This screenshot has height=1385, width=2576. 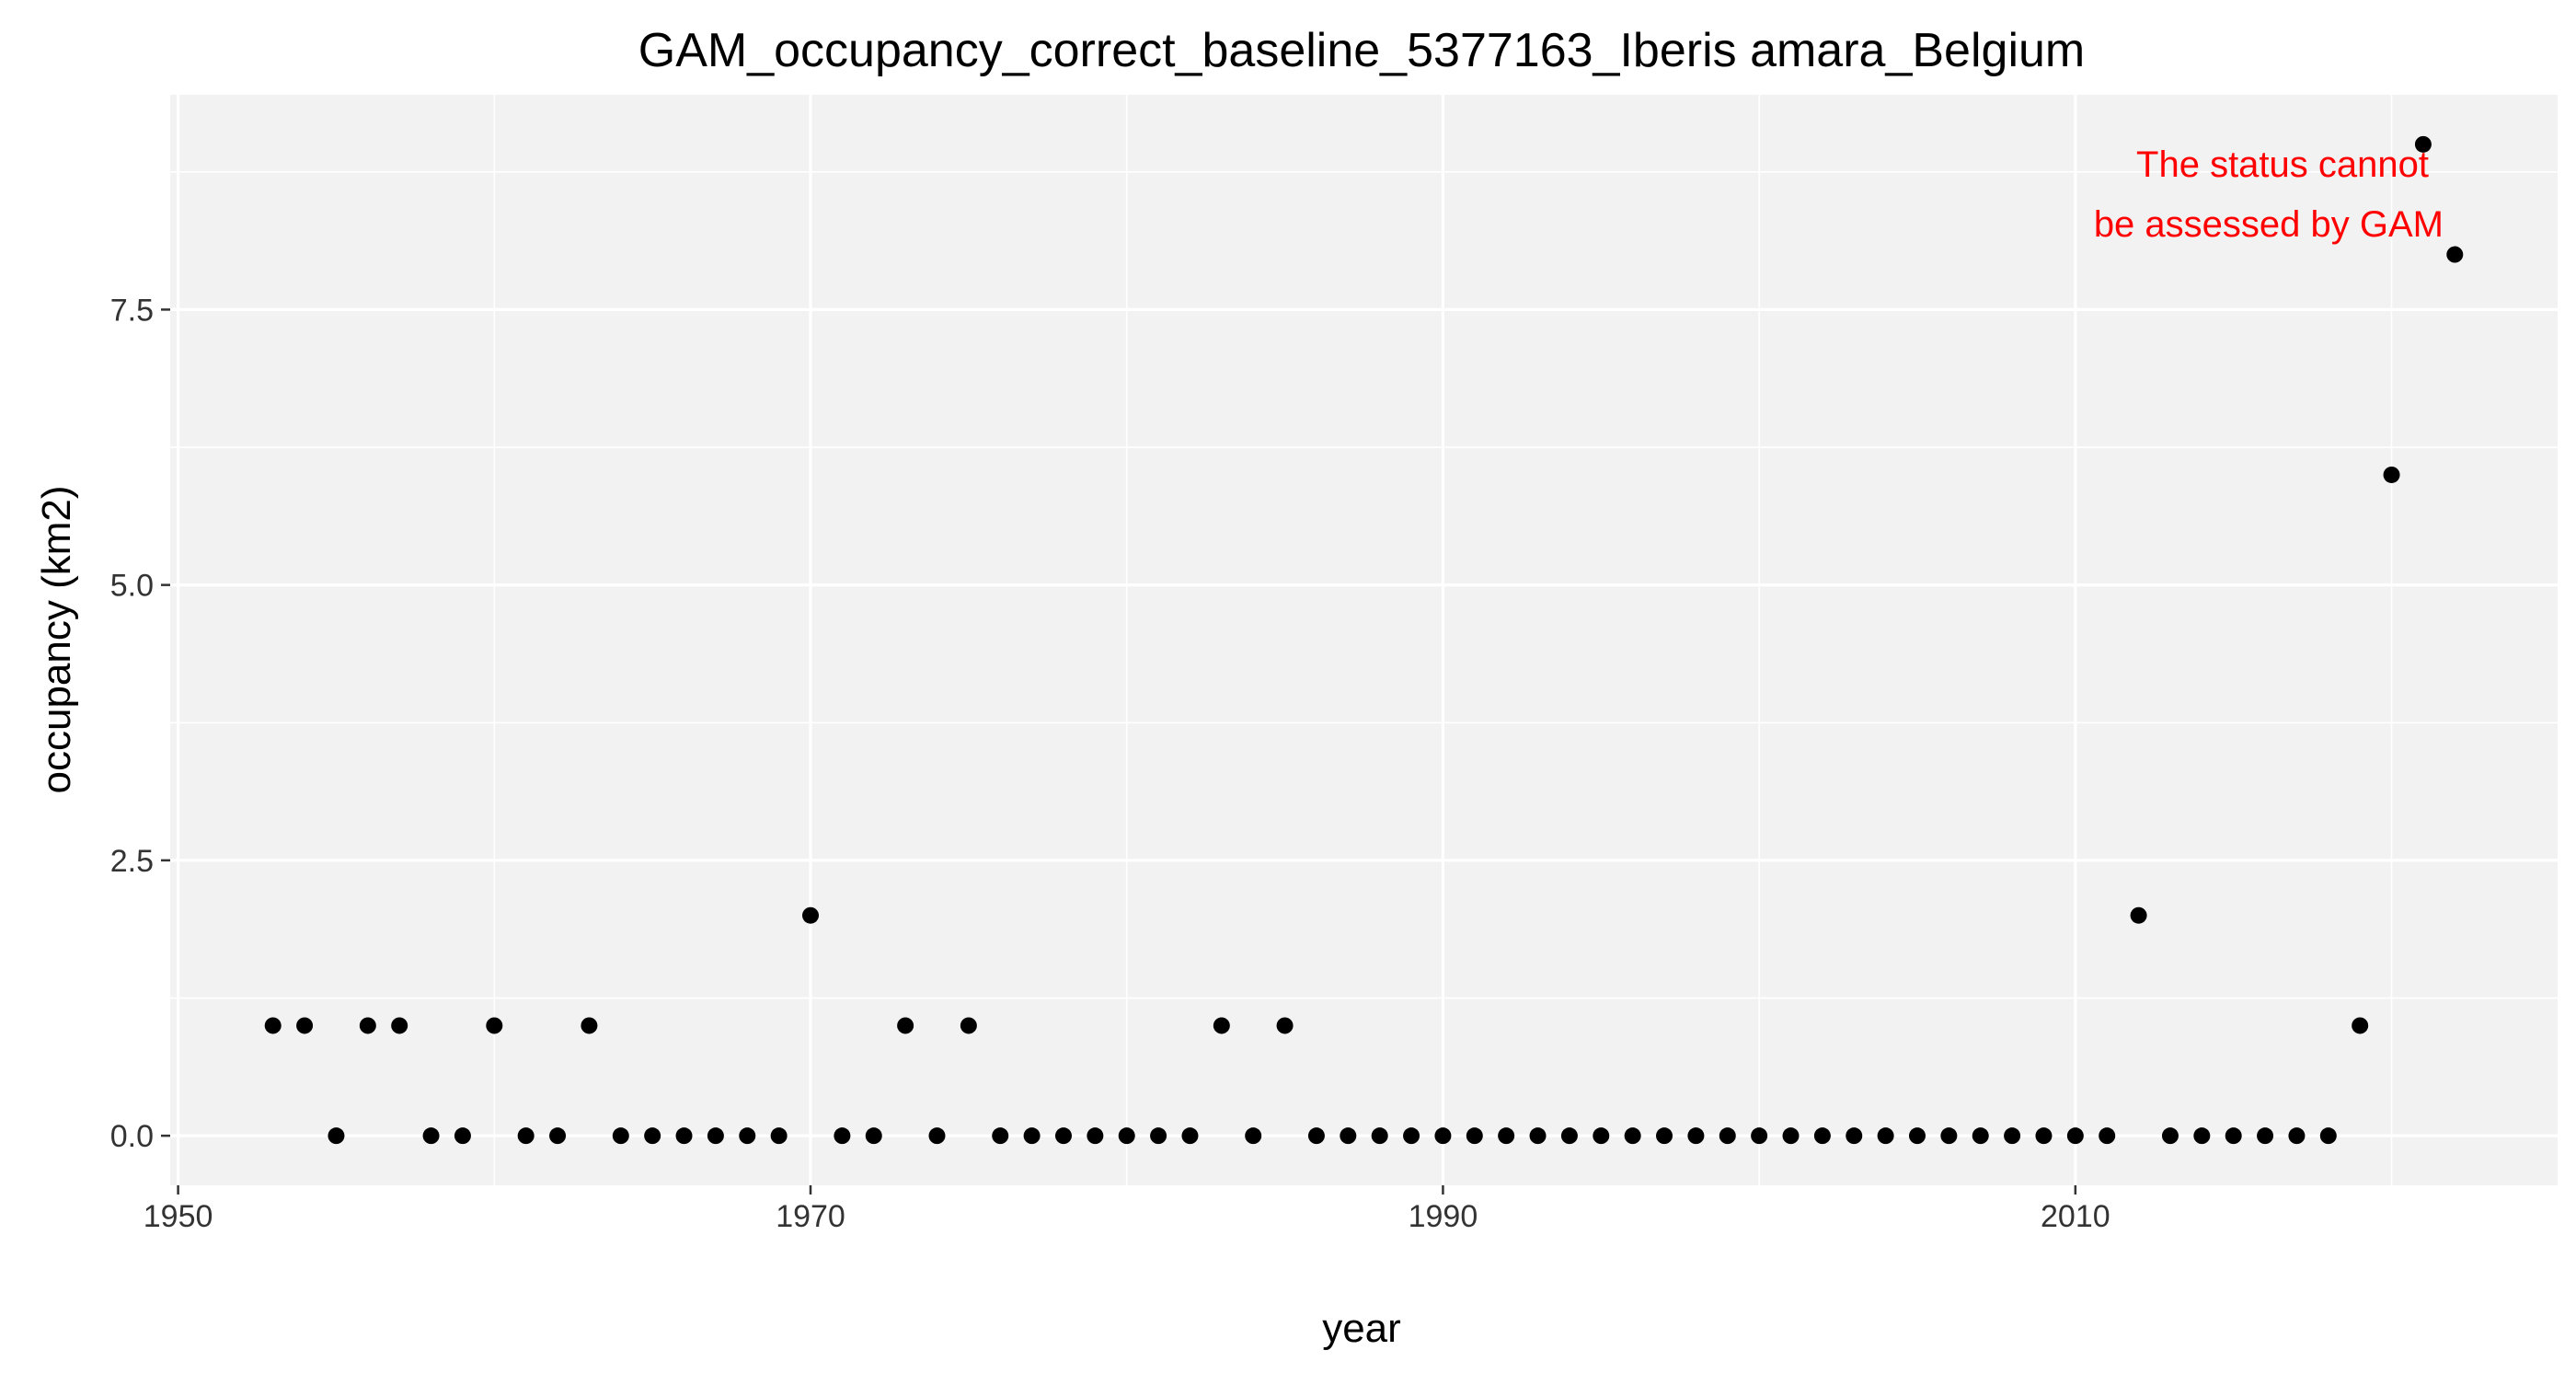 What do you see at coordinates (1443, 1216) in the screenshot?
I see `x-tick-label: 1990` at bounding box center [1443, 1216].